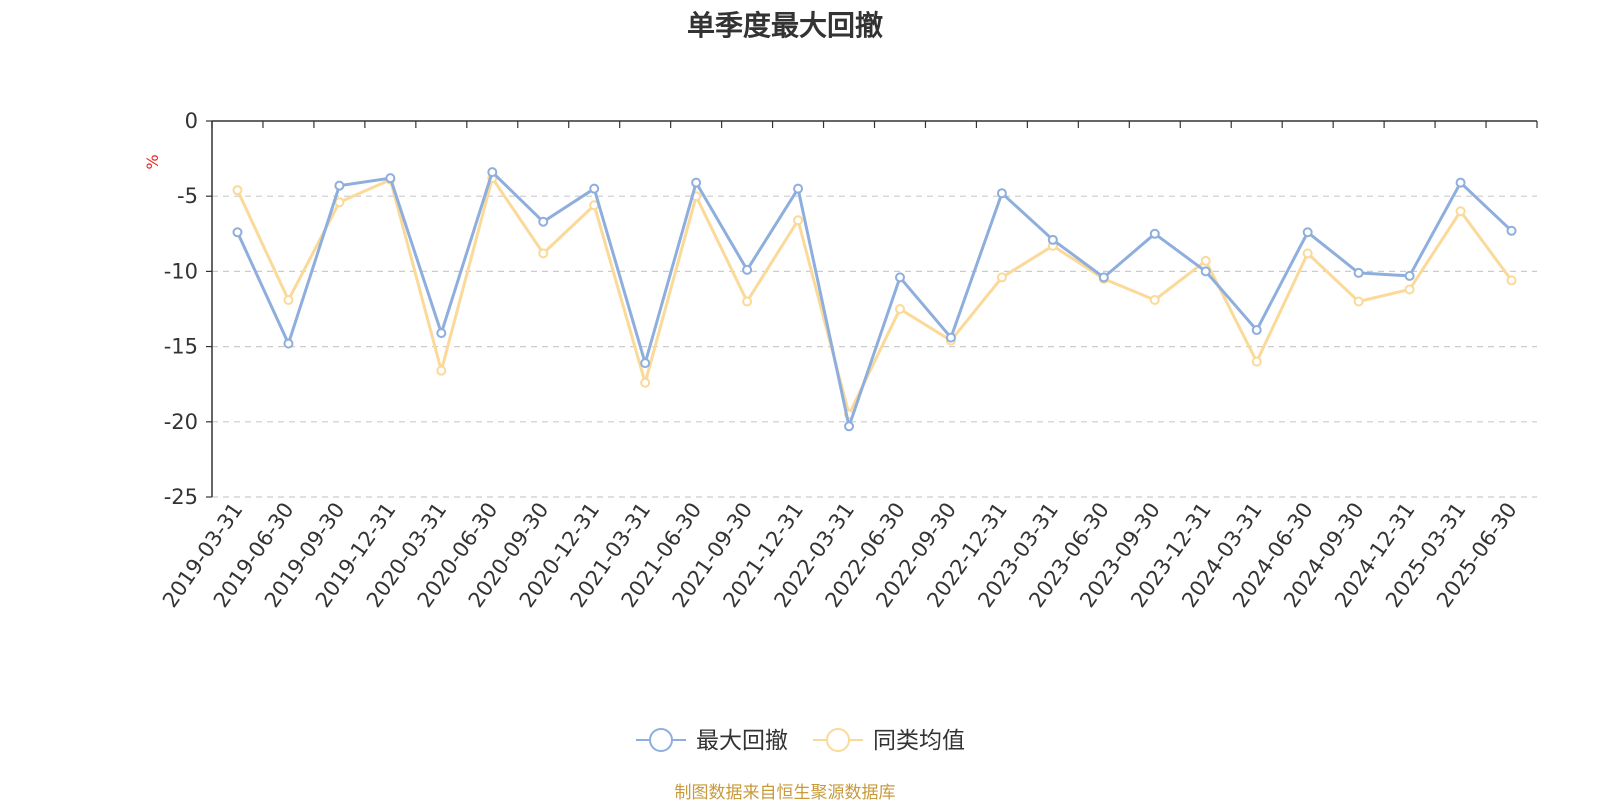  What do you see at coordinates (188, 309) in the screenshot?
I see `y-axis-ticks: 0 -5 -10 -15 -20 -25` at bounding box center [188, 309].